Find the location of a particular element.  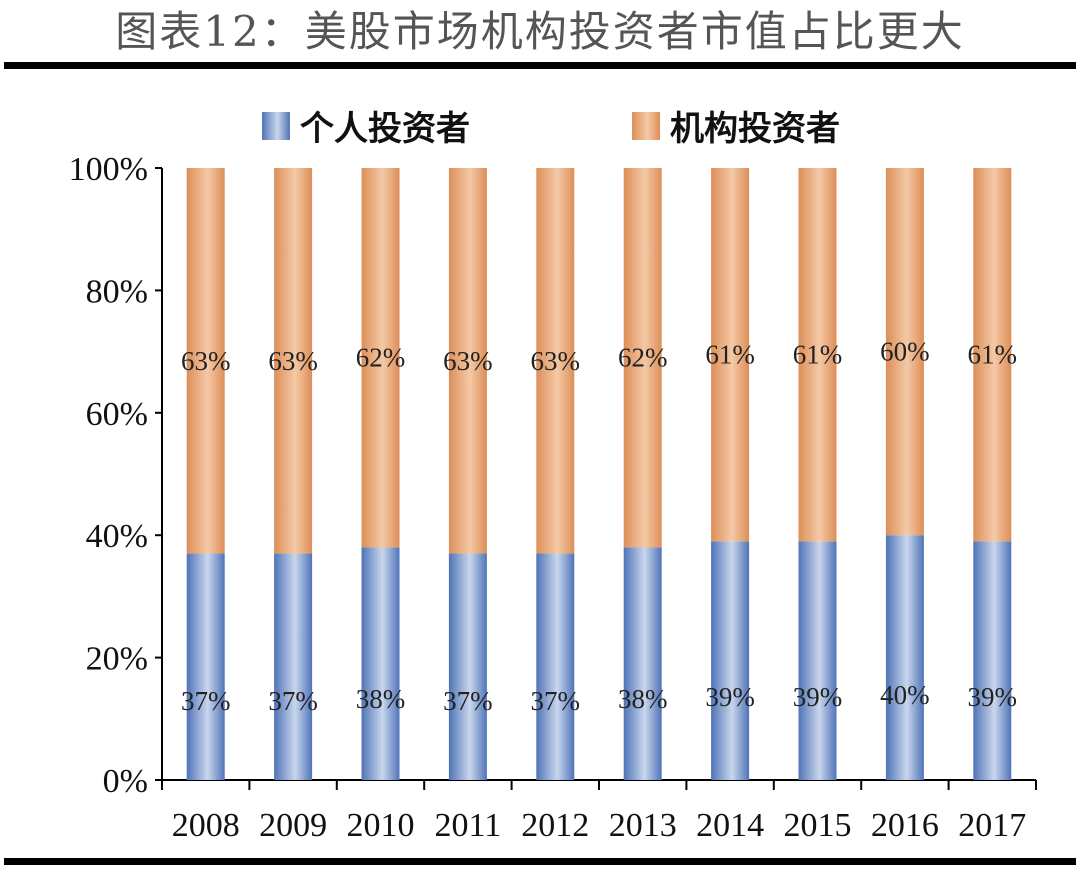

data-label-institutional-2010: 62% is located at coordinates (381, 358).